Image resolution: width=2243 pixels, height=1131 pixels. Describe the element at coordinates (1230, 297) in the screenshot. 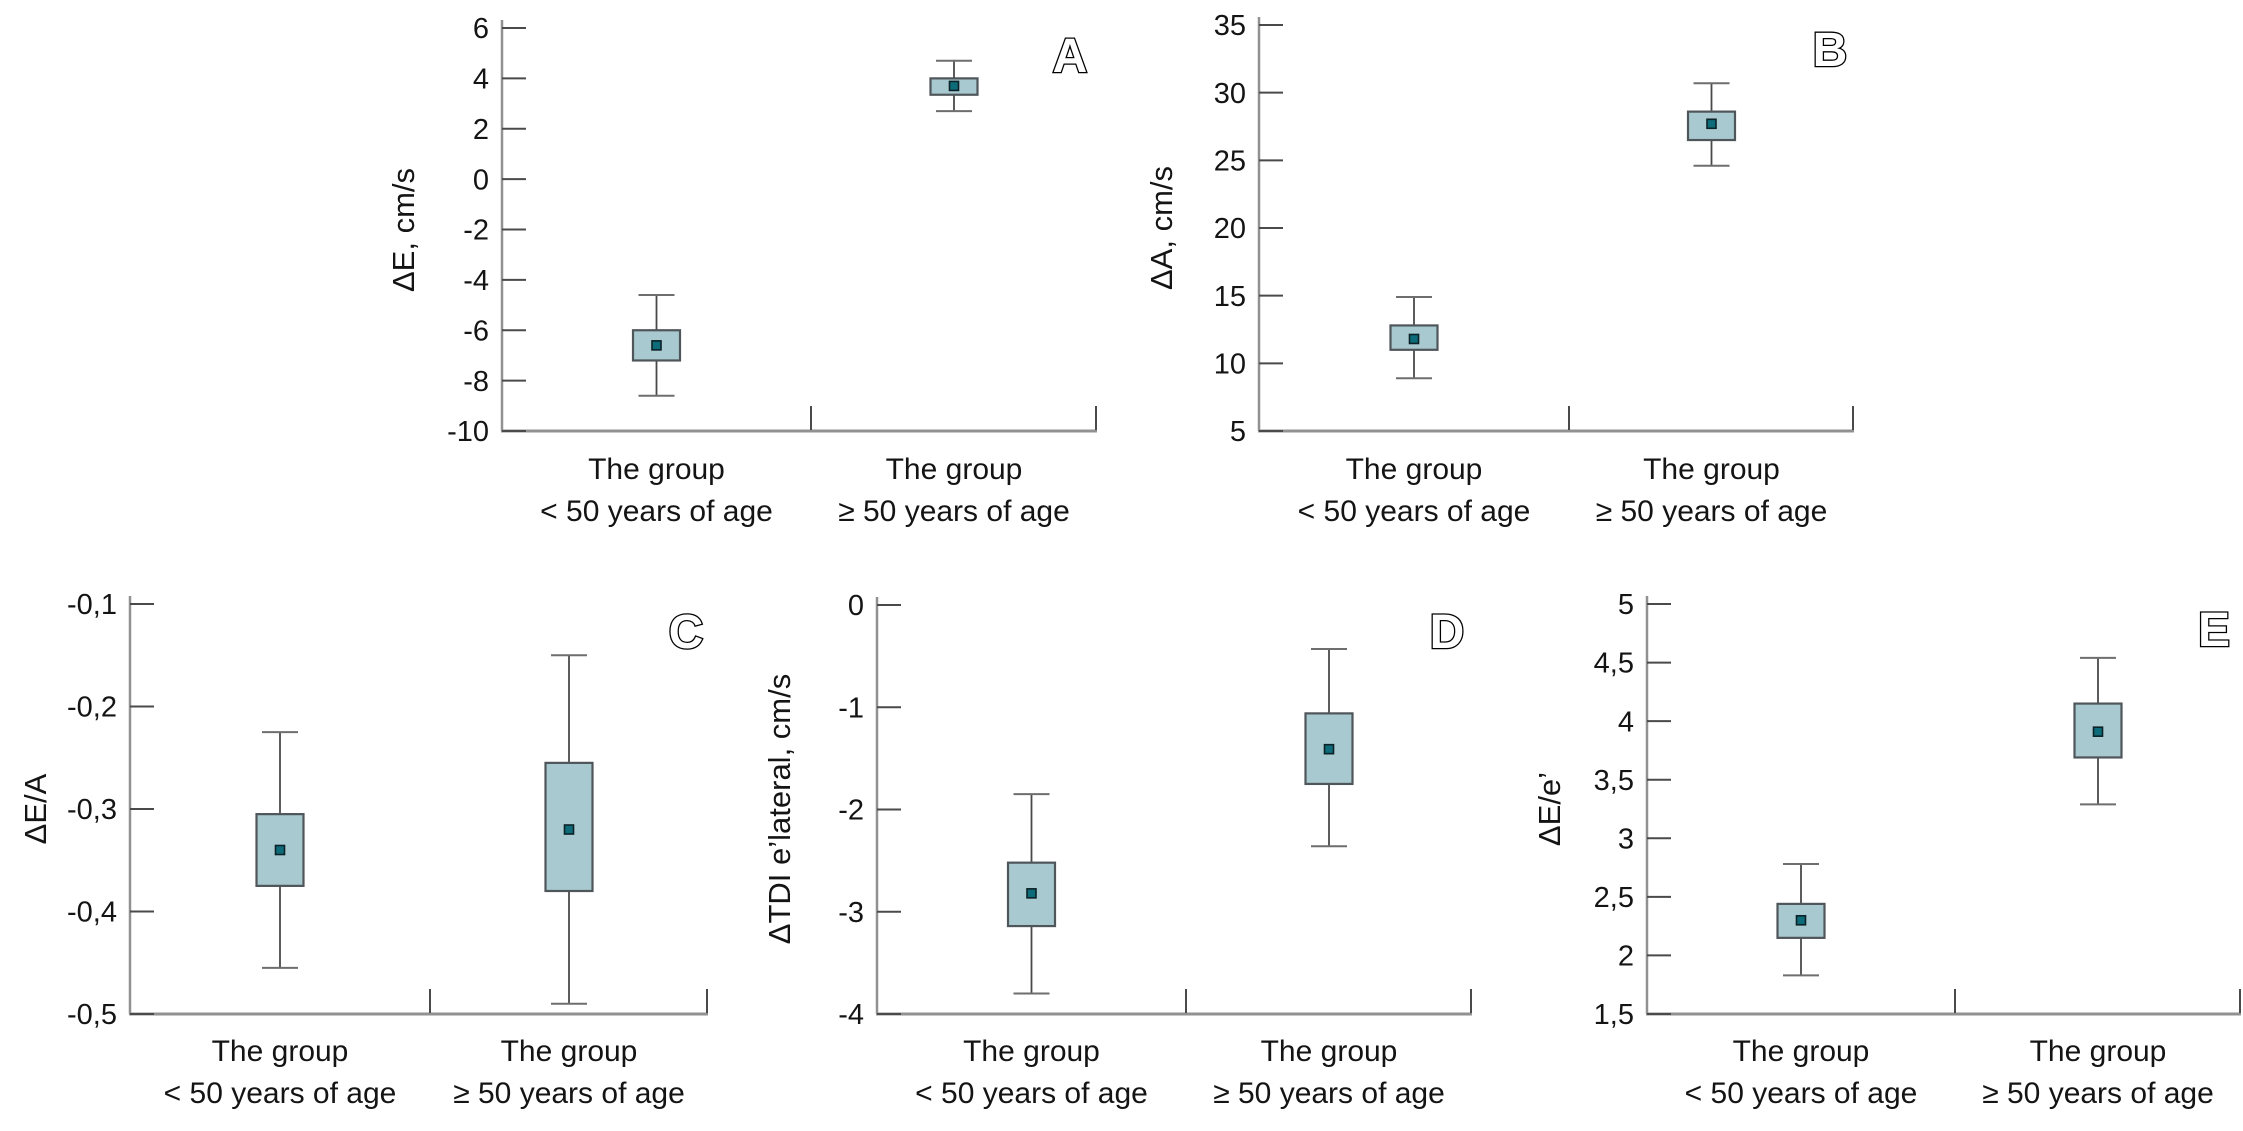

I see `panel-b-y-tick-label: 15` at that location.